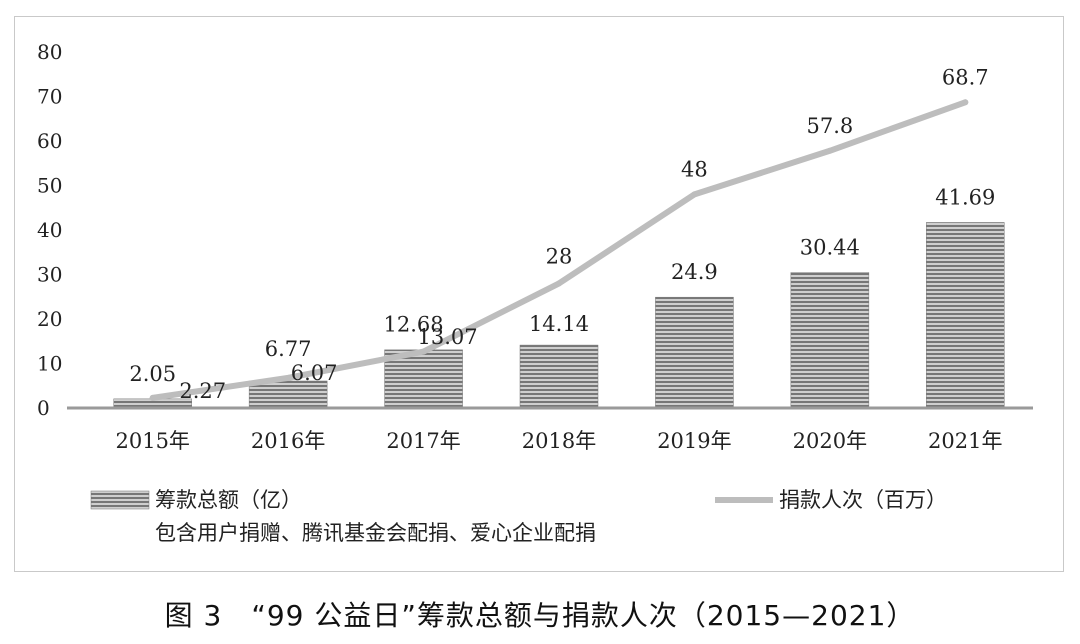 The height and width of the screenshot is (644, 1080). Describe the element at coordinates (49, 319) in the screenshot. I see `y-tick-label: 20` at that location.